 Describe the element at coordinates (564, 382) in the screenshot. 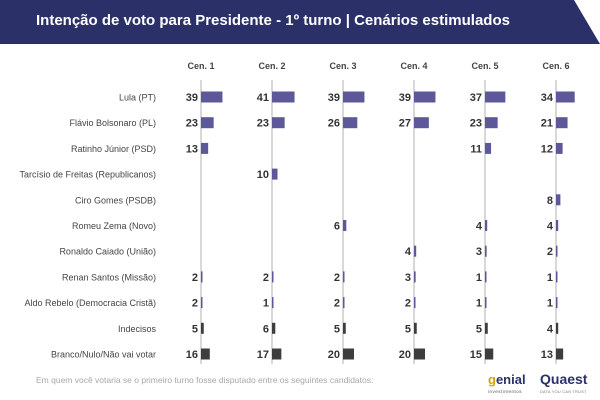

I see `quaest-logo: Quaest DATA YOU CAN TRUST` at that location.